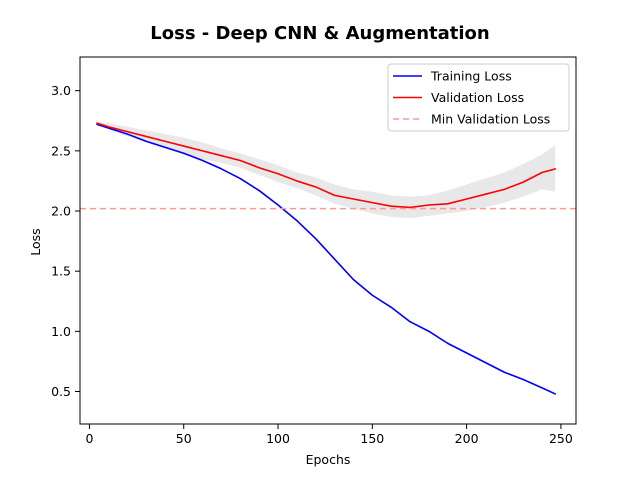 The image size is (640, 481). I want to click on x-tick-label: 100, so click(278, 438).